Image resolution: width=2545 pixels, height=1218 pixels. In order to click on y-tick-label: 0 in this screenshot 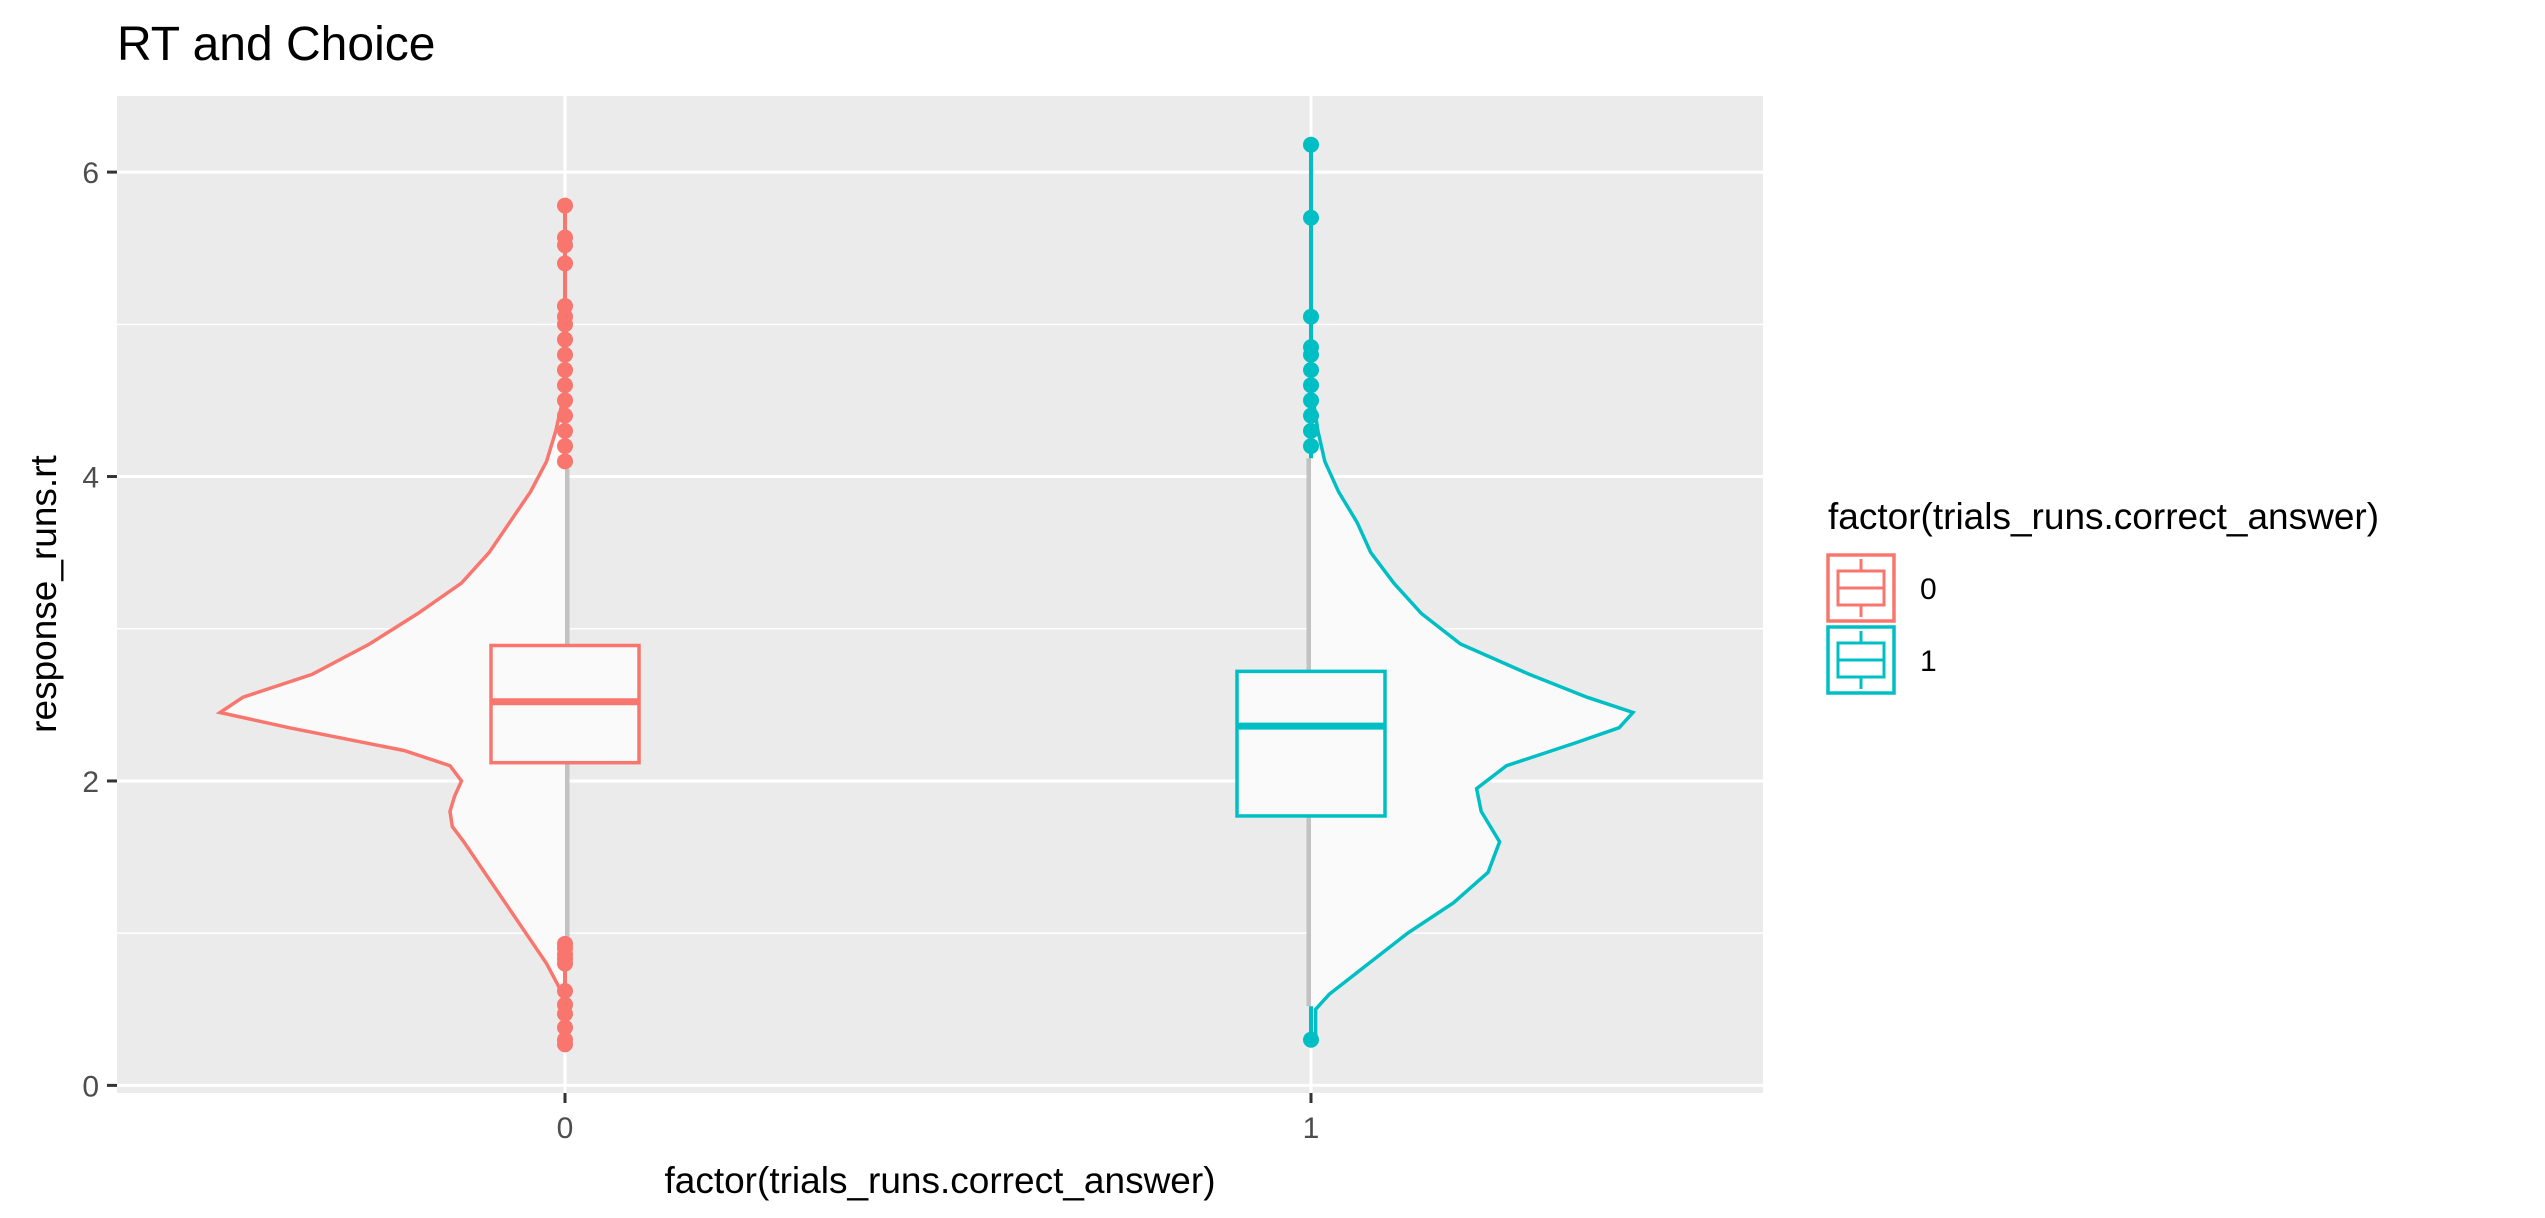, I will do `click(90, 1086)`.